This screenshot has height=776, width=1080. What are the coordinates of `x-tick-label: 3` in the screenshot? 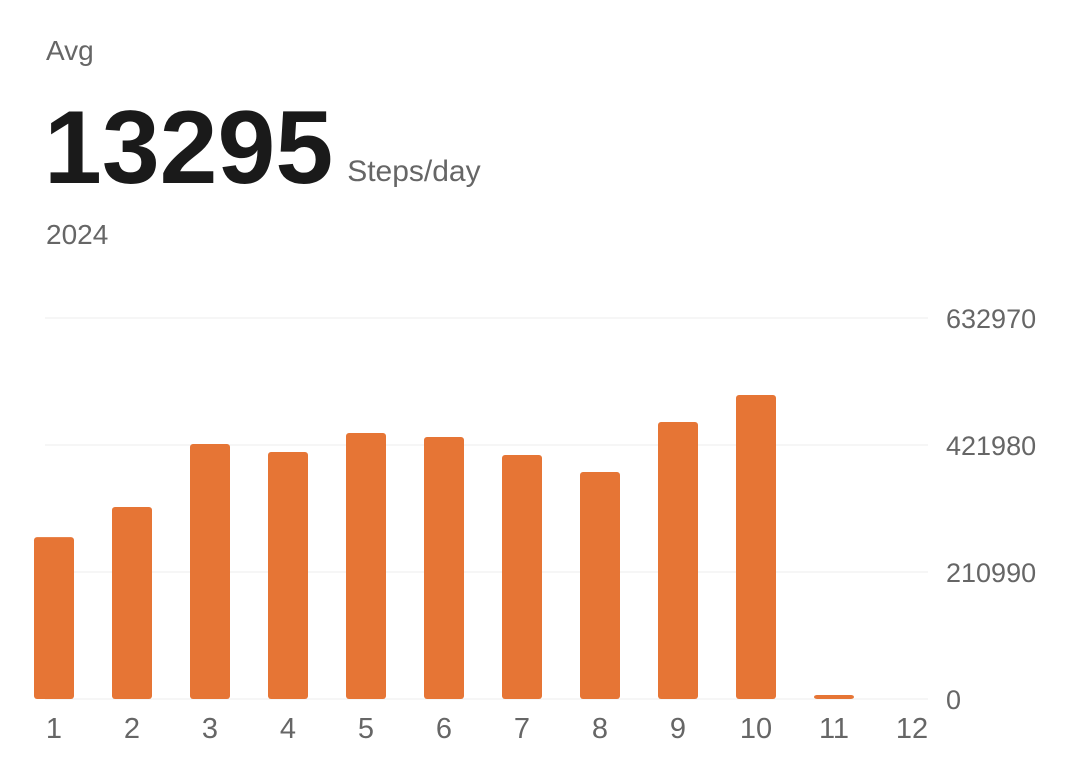 It's located at (210, 729).